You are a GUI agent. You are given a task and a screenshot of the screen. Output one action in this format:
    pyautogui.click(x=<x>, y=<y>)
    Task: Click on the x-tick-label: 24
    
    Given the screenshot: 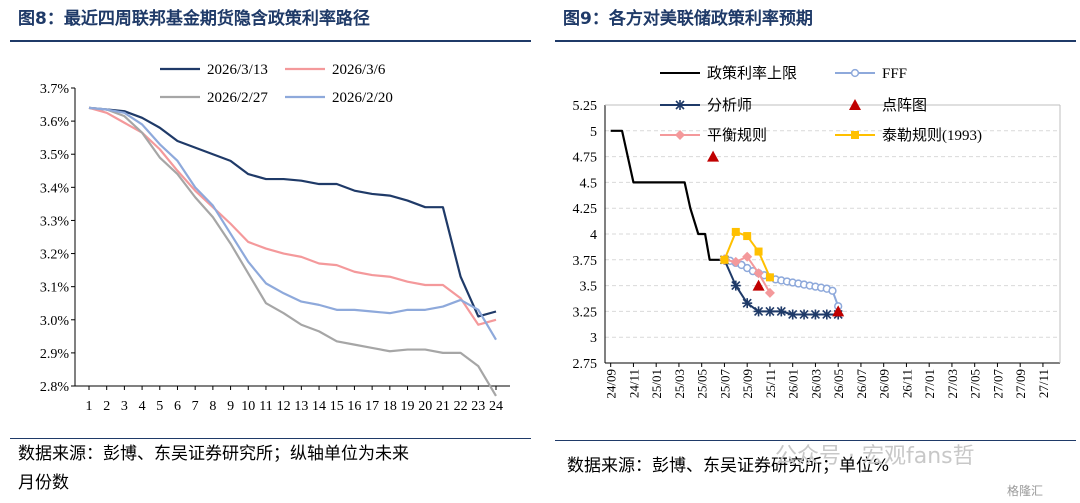 What is the action you would take?
    pyautogui.click(x=496, y=406)
    